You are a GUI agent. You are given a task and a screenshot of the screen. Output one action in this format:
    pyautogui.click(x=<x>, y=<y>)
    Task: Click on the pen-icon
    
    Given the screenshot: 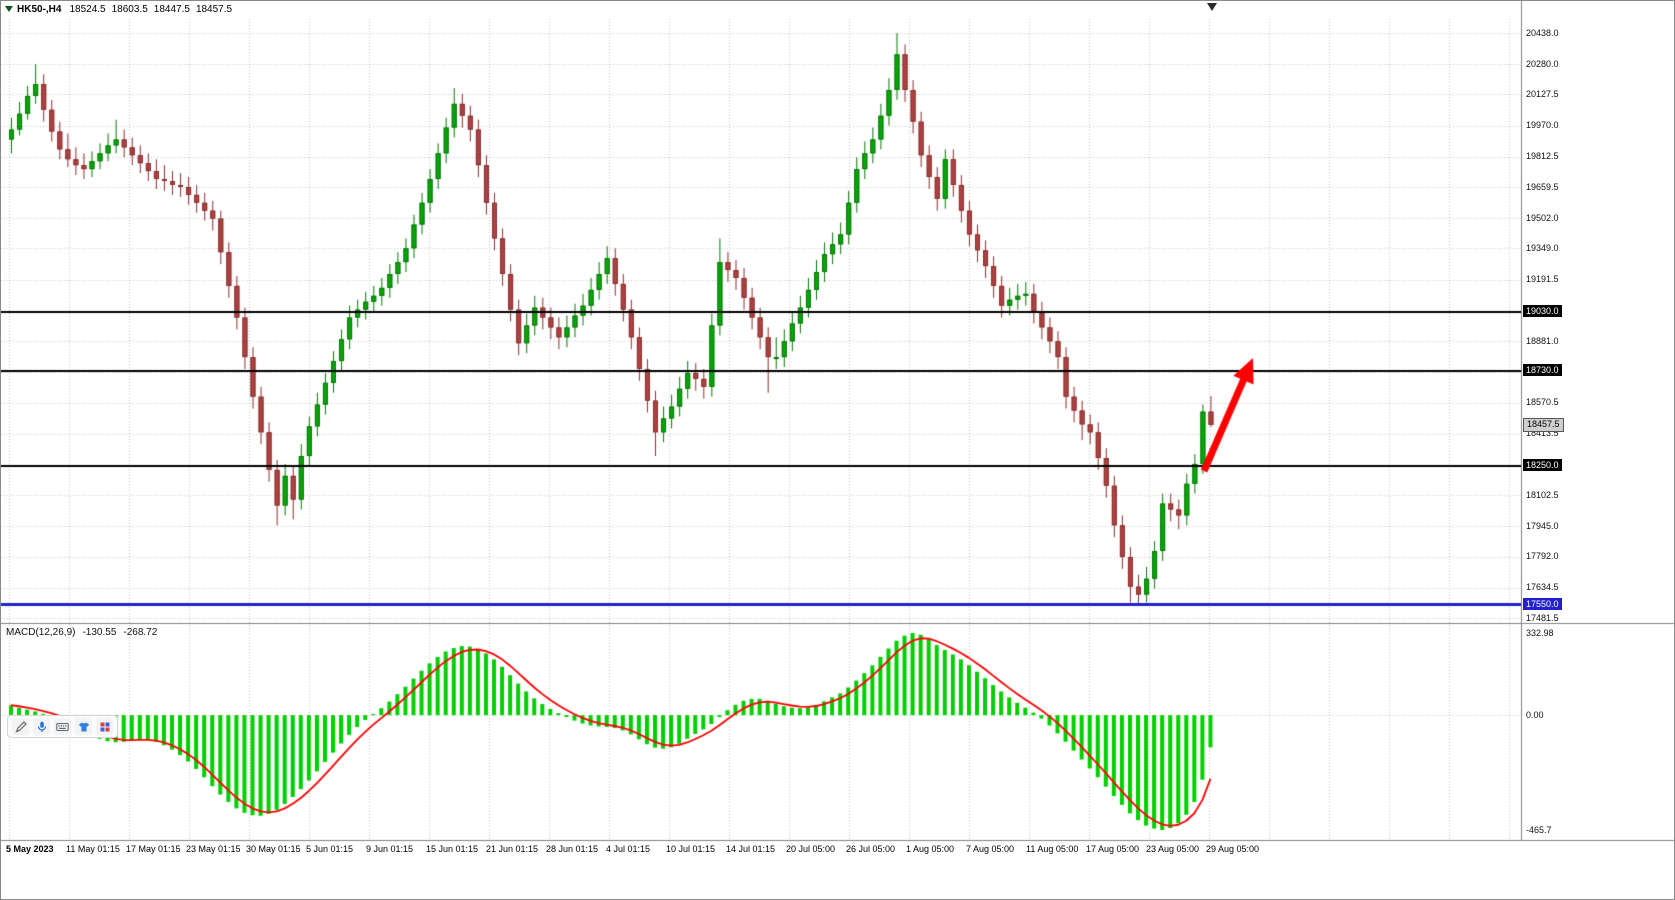 What is the action you would take?
    pyautogui.click(x=20, y=726)
    